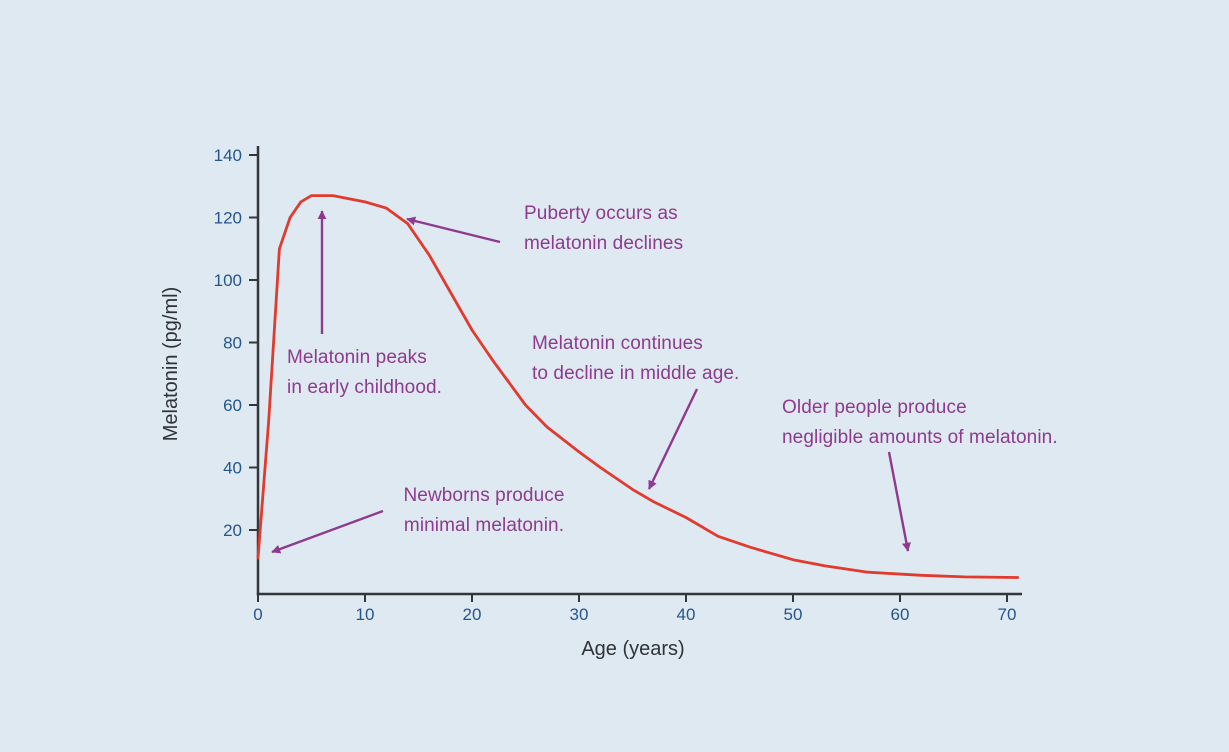 The width and height of the screenshot is (1229, 752). What do you see at coordinates (257, 614) in the screenshot?
I see `x-tick-label: 0` at bounding box center [257, 614].